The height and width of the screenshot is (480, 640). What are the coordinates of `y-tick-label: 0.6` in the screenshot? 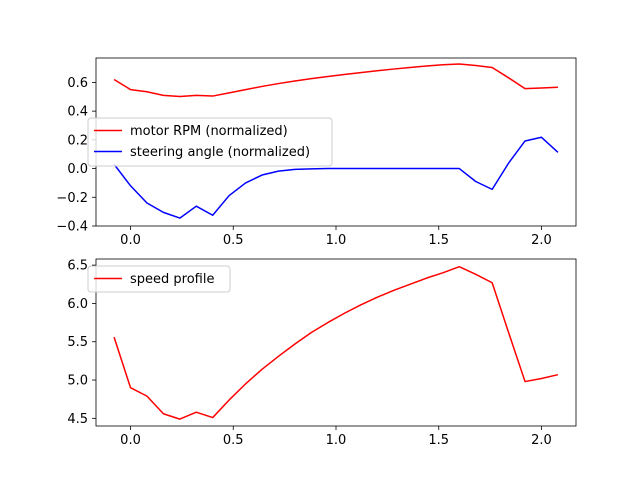 It's located at (77, 83).